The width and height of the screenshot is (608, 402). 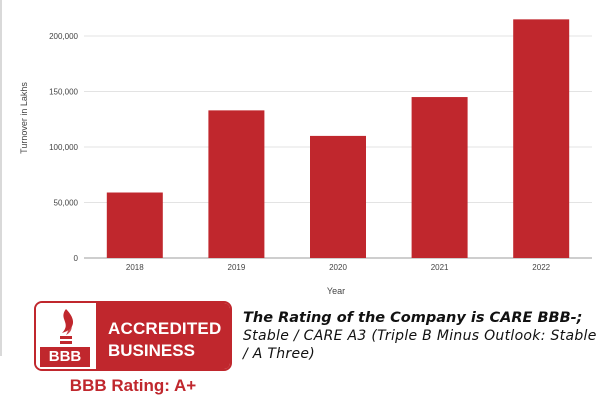 What do you see at coordinates (63, 92) in the screenshot?
I see `y-tick-label: 150,000` at bounding box center [63, 92].